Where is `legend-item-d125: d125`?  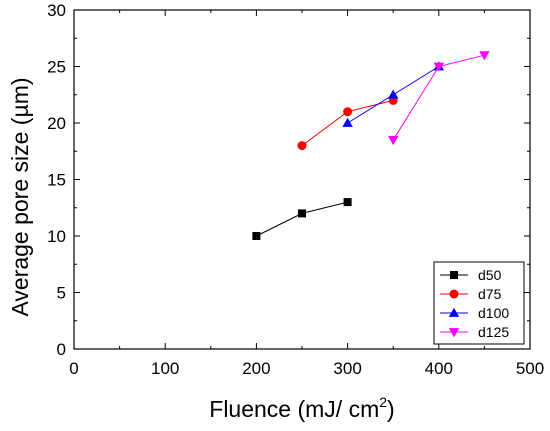 legend-item-d125: d125 is located at coordinates (474, 332).